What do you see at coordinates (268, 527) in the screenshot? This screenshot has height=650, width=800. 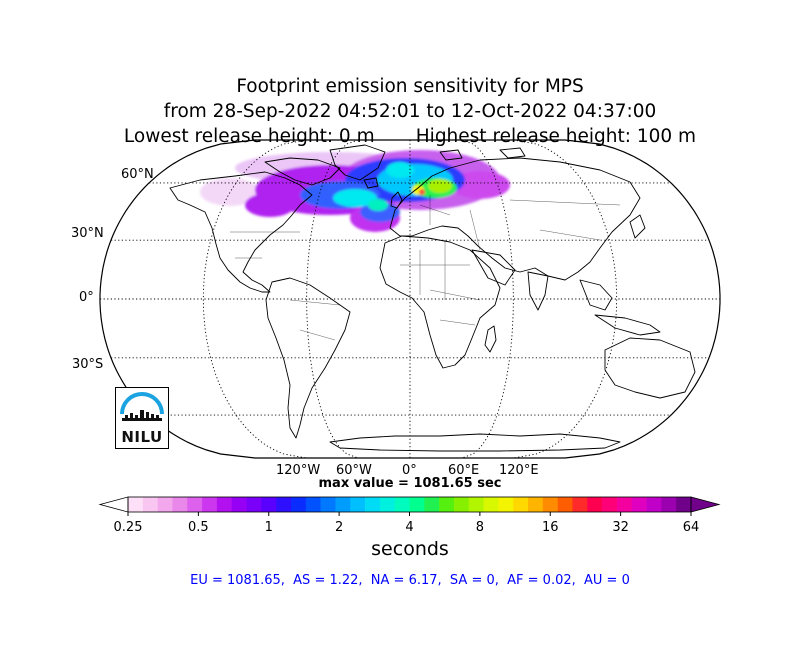 I see `colorbar-tick-label: 1` at bounding box center [268, 527].